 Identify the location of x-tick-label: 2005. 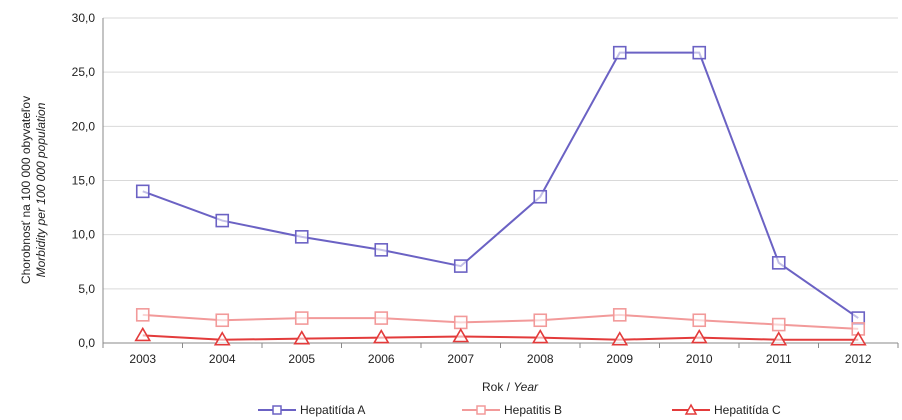
(301, 359).